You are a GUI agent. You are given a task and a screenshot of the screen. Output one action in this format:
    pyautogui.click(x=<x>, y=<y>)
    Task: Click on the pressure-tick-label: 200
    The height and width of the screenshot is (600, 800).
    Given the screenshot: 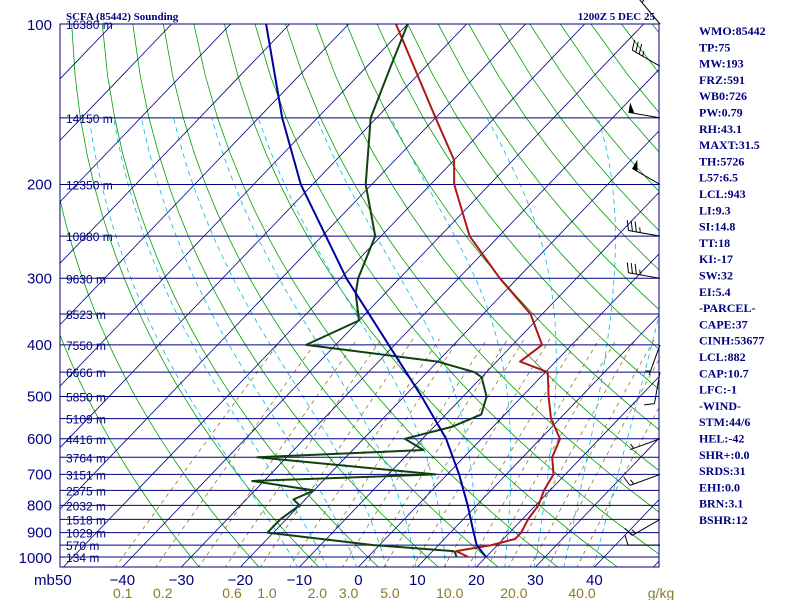 What is the action you would take?
    pyautogui.click(x=39, y=184)
    